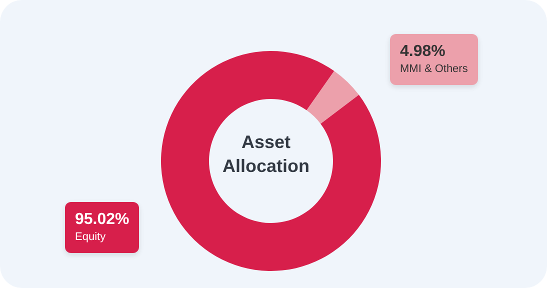  I want to click on data-label: 4.98%, so click(423, 52).